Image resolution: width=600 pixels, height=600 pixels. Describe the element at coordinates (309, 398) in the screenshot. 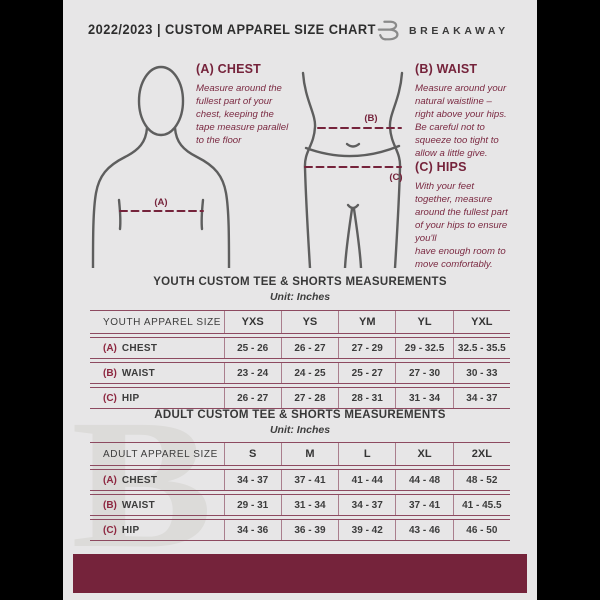

I see `size-value: 27 - 28` at that location.